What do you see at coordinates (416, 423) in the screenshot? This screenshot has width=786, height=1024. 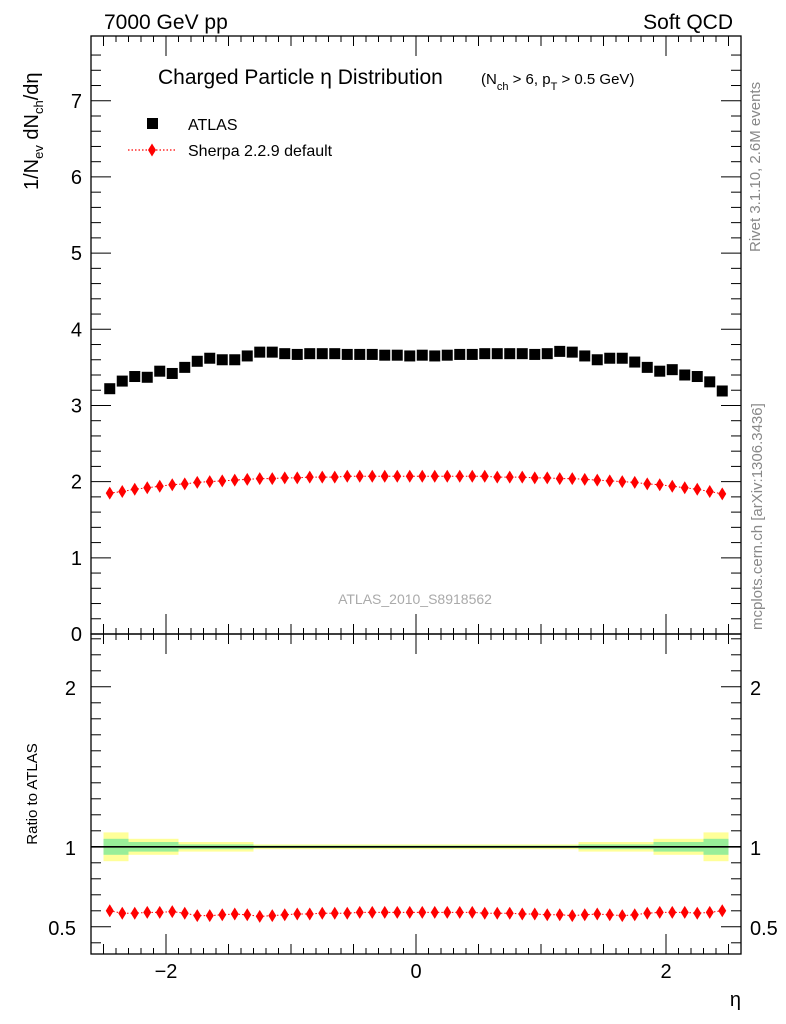 I see `main-data-points` at bounding box center [416, 423].